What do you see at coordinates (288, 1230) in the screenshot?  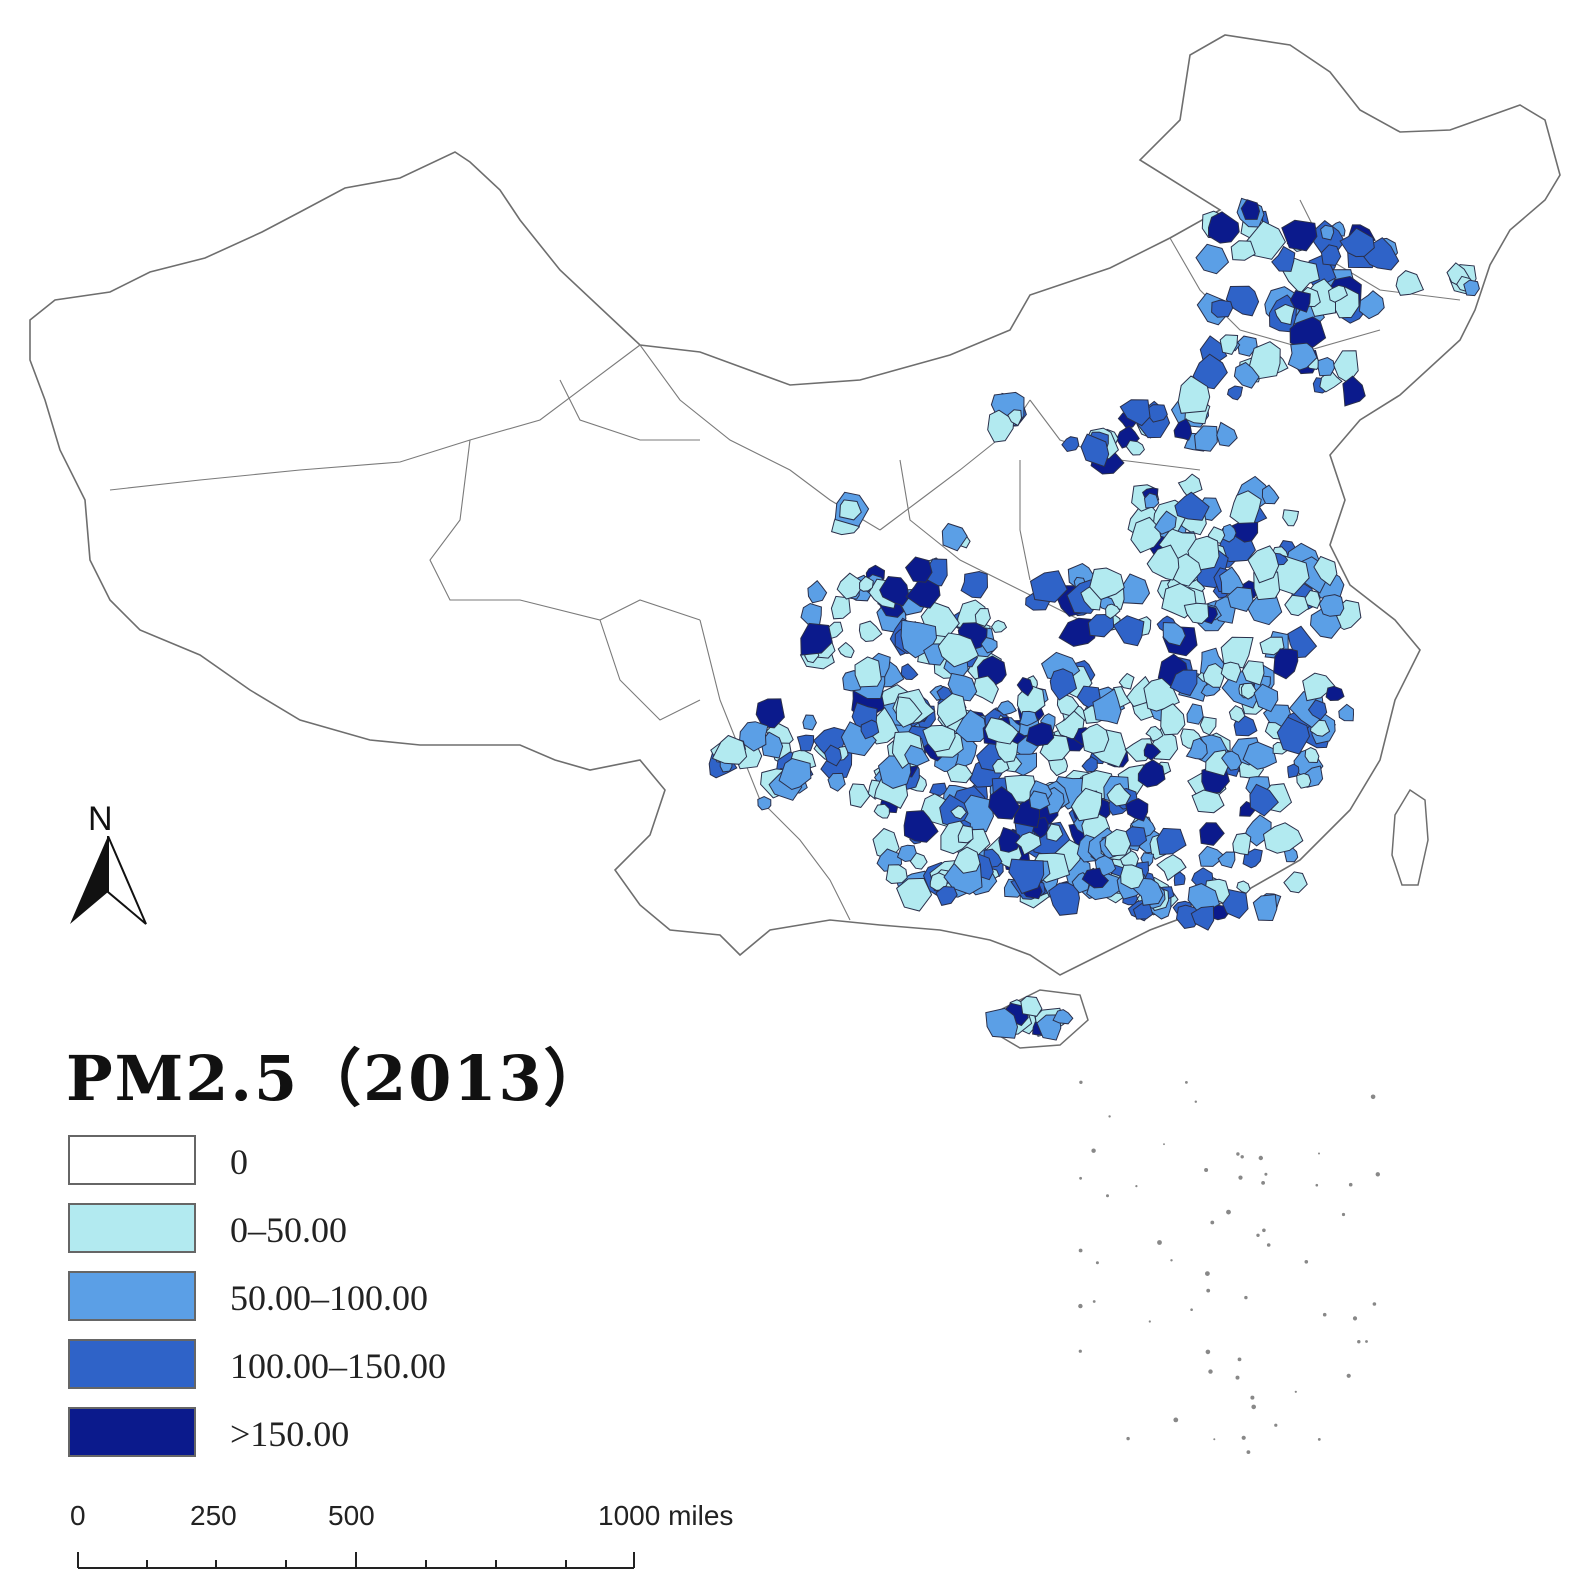 I see `legend-label: 0–50.00` at bounding box center [288, 1230].